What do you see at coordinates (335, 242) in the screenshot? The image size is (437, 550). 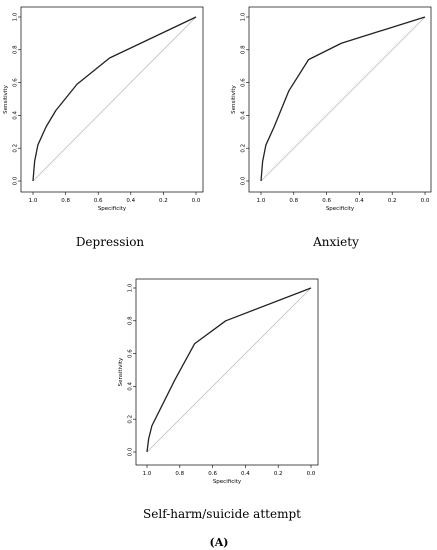 I see `caption-anxiety: Anxiety` at bounding box center [335, 242].